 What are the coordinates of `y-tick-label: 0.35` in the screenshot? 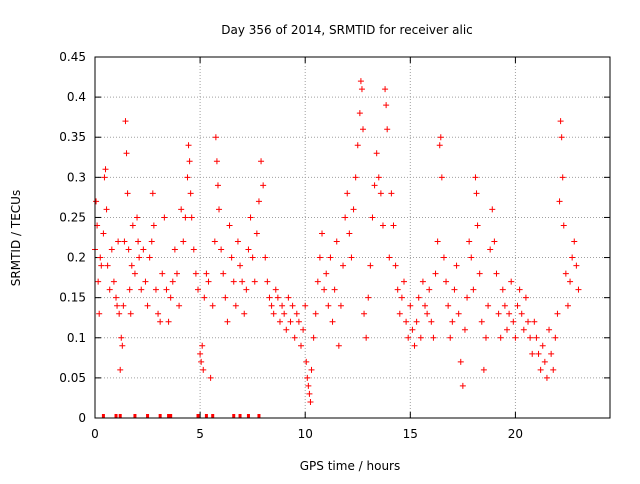 It's located at (72, 137).